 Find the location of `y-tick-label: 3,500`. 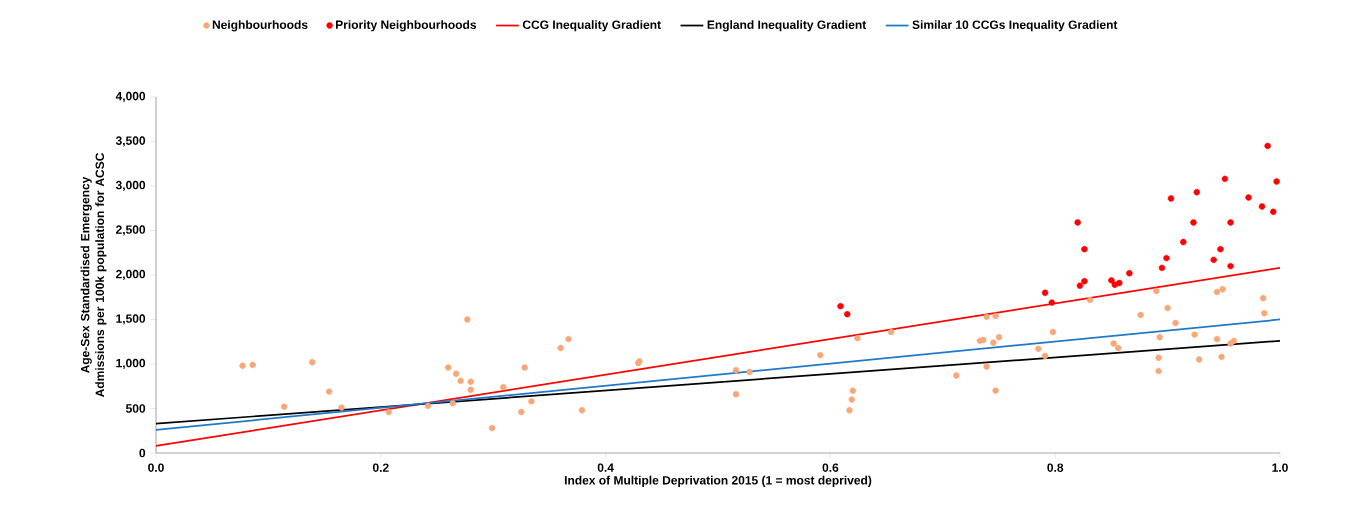

y-tick-label: 3,500 is located at coordinates (130, 141).